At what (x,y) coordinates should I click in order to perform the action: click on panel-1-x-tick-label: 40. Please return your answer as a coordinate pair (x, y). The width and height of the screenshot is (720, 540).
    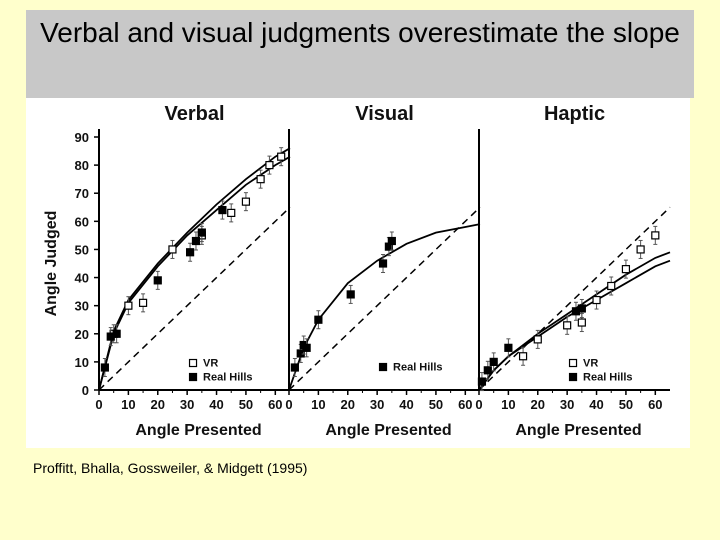
    Looking at the image, I should click on (216, 404).